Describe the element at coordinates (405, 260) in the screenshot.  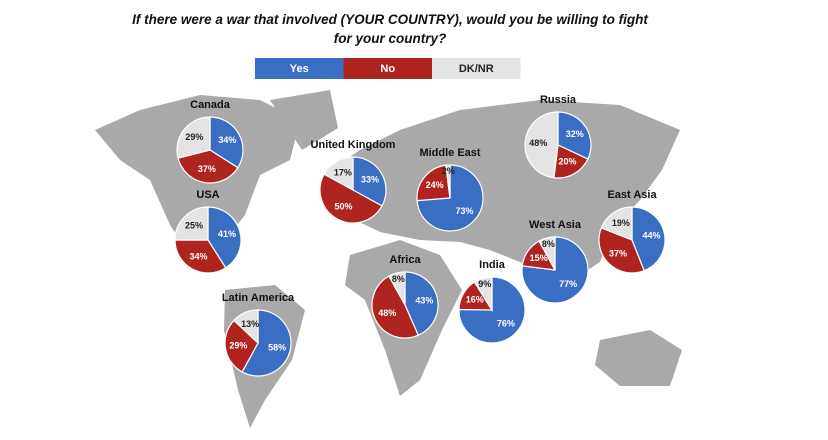
I see `region-label: Africa` at that location.